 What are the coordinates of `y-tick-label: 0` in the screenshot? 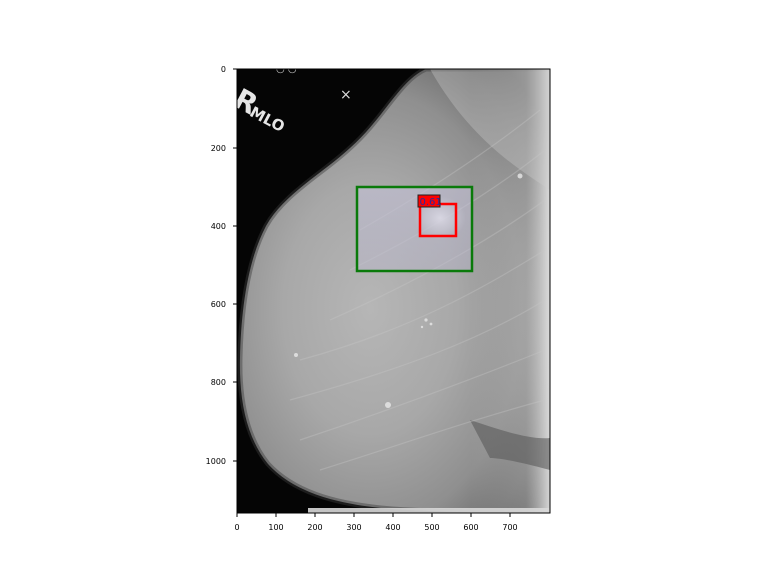 It's located at (223, 69).